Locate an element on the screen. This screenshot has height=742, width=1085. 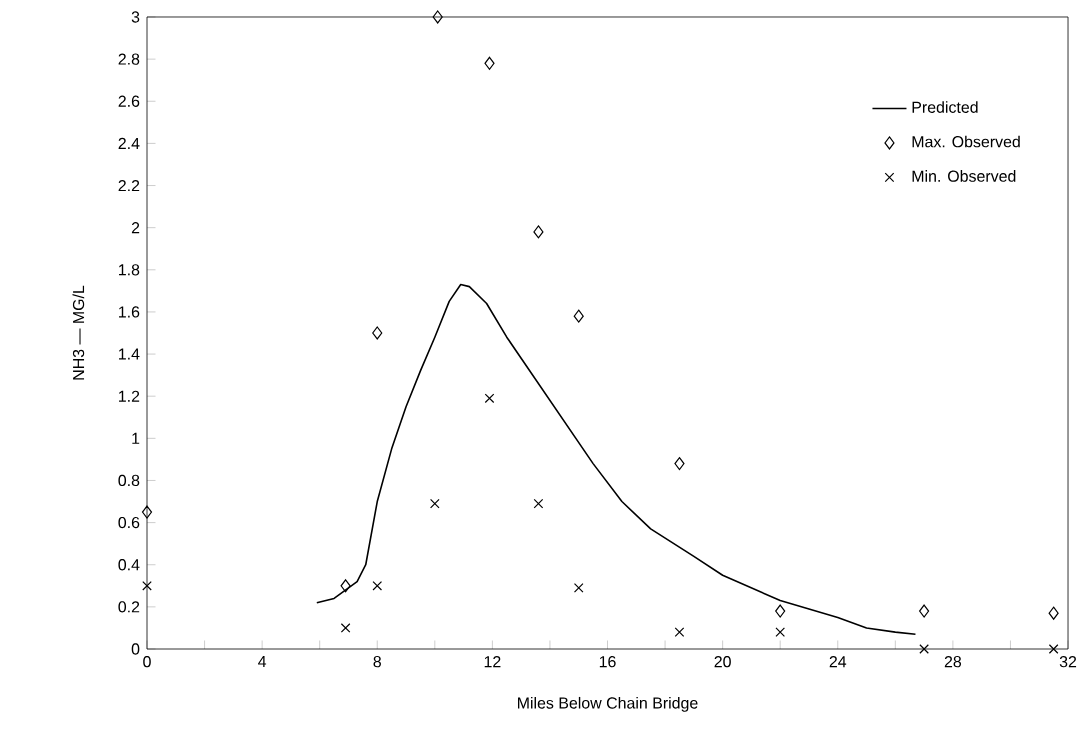
legend-label: Min. Observed is located at coordinates (964, 176).